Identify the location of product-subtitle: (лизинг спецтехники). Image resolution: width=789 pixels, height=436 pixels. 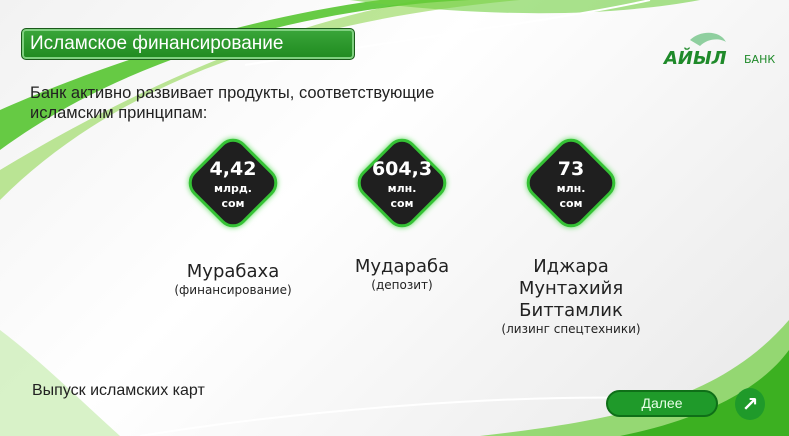
(571, 329).